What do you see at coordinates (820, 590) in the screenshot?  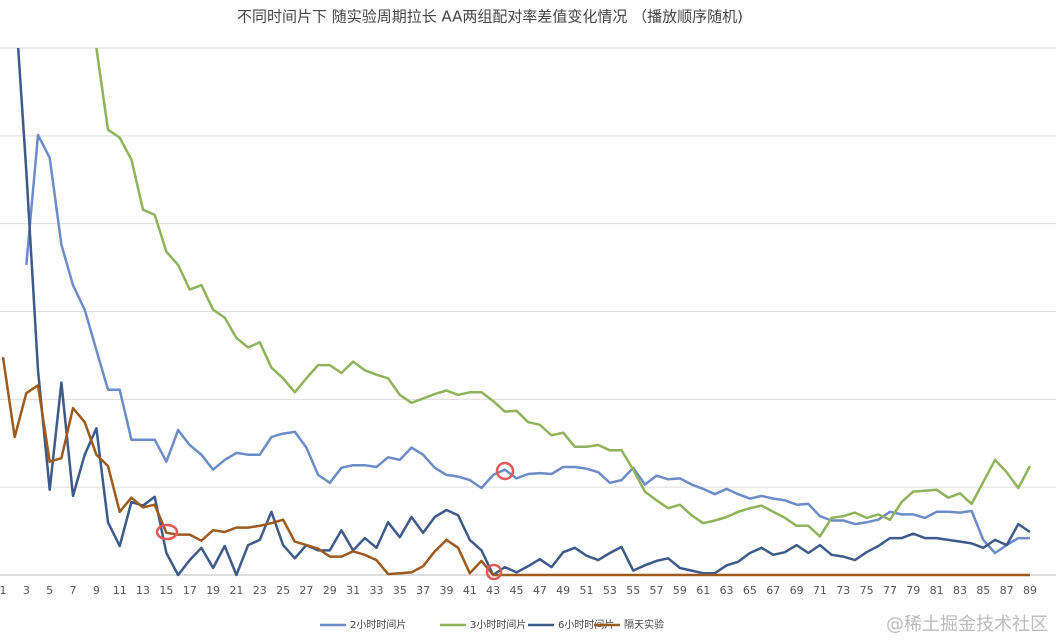 I see `x-tick-label: 71` at bounding box center [820, 590].